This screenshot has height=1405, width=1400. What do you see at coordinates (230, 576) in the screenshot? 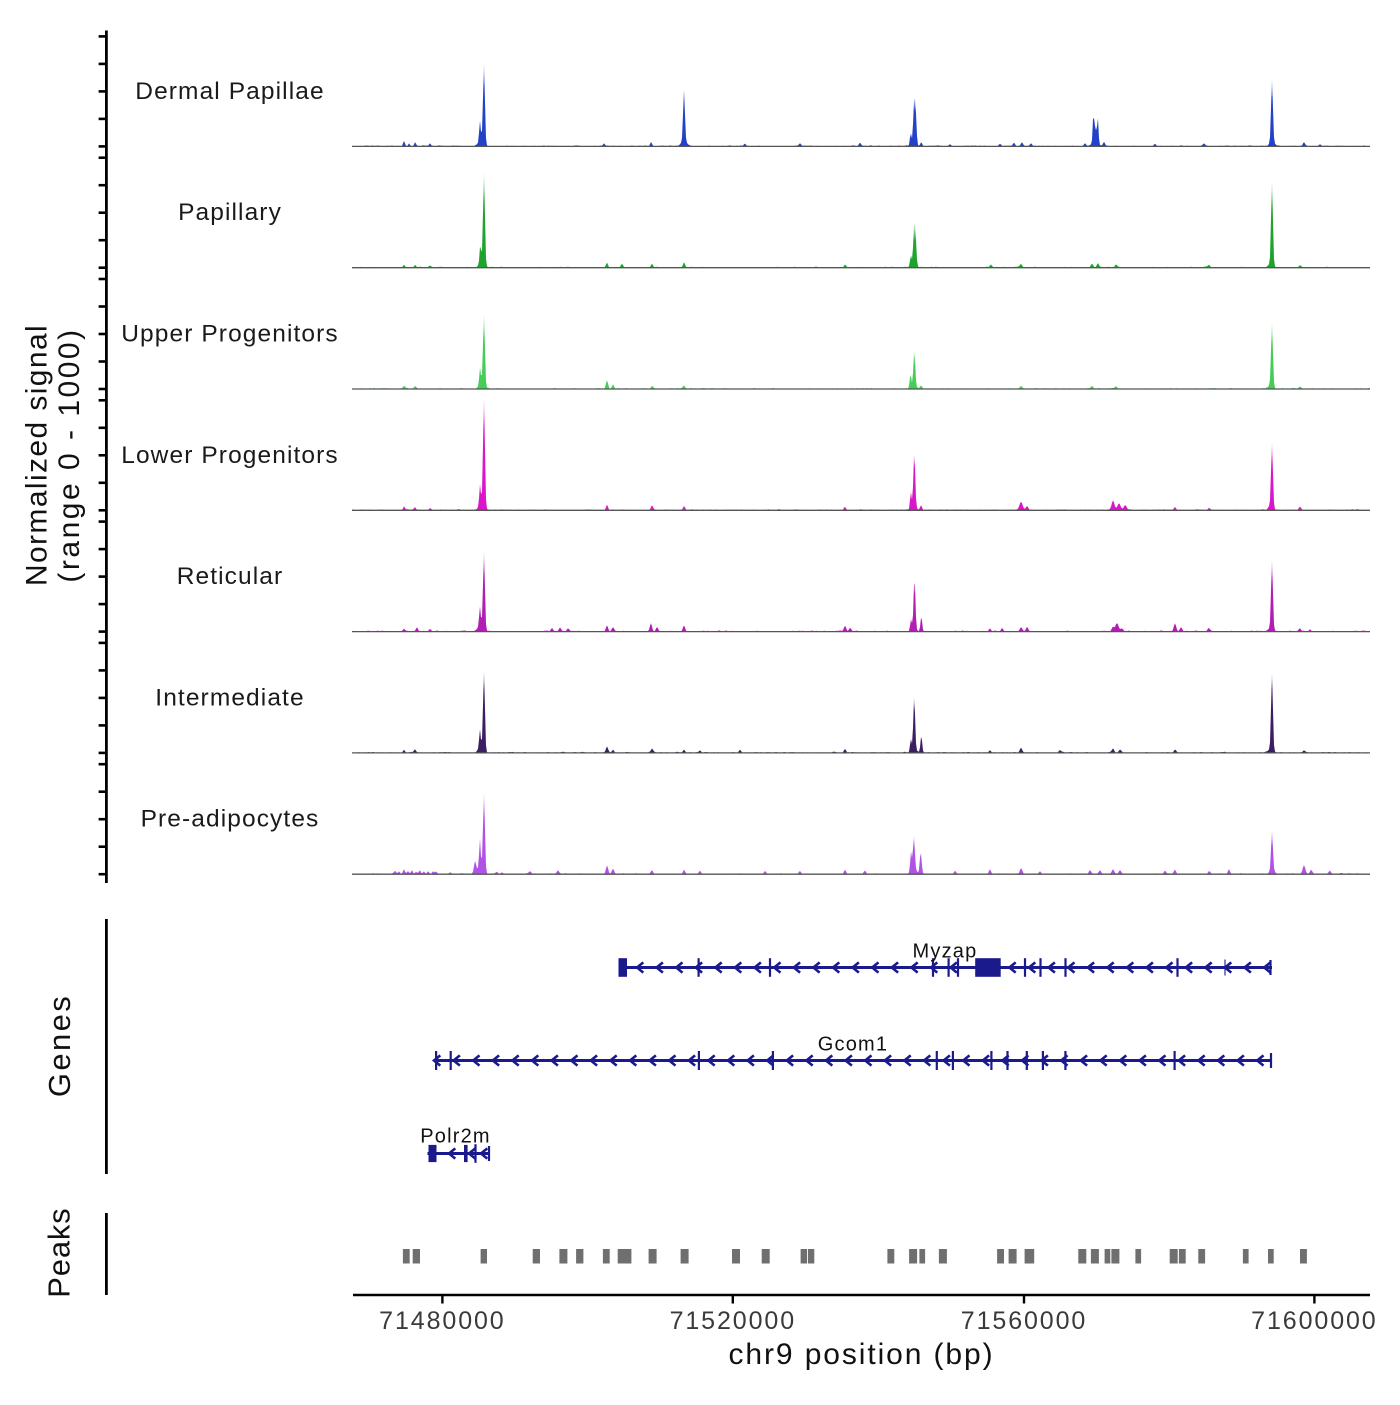
I see `svg-text: Reticular` at bounding box center [230, 576].